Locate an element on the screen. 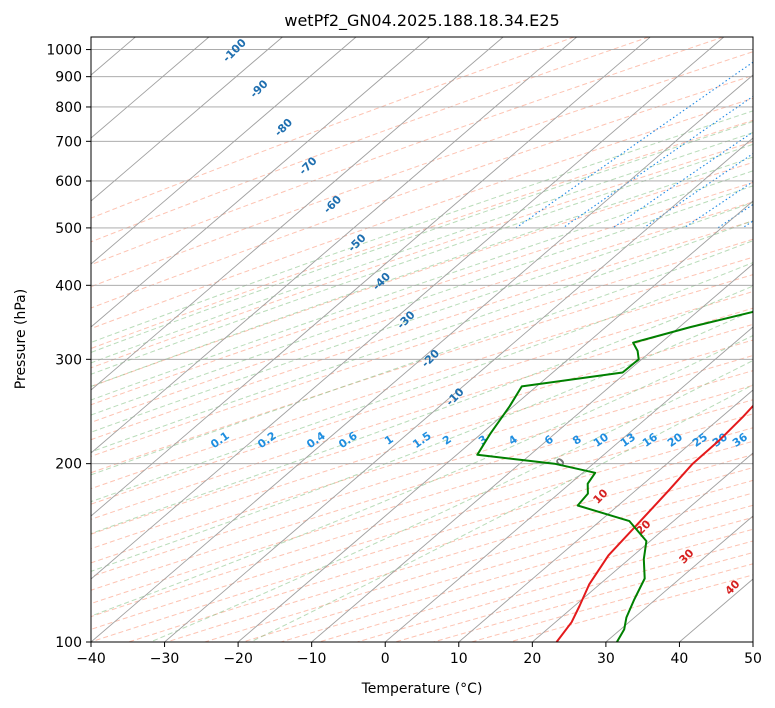 The image size is (775, 708). mixing-ratio-label: 2 is located at coordinates (447, 440).